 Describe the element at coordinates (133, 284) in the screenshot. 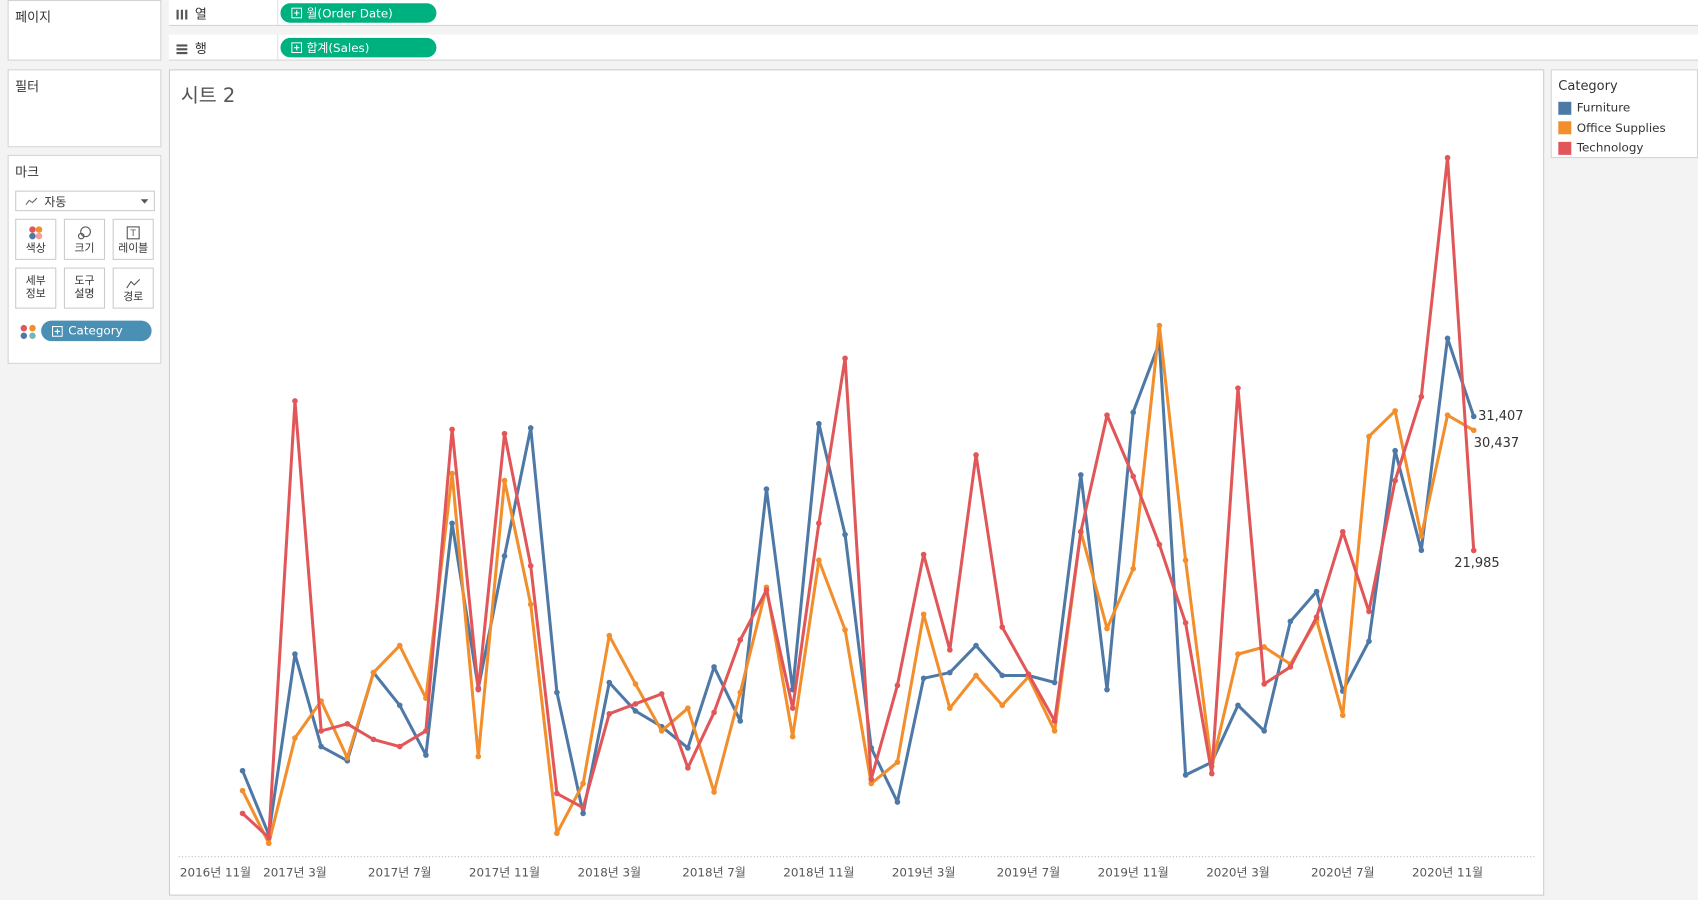

I see `button-icon` at that location.